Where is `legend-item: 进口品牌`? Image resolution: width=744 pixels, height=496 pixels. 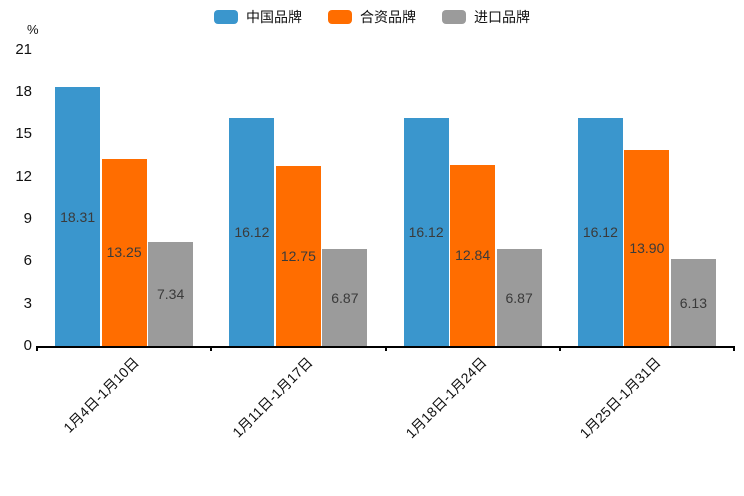
legend-item: 进口品牌 is located at coordinates (486, 17).